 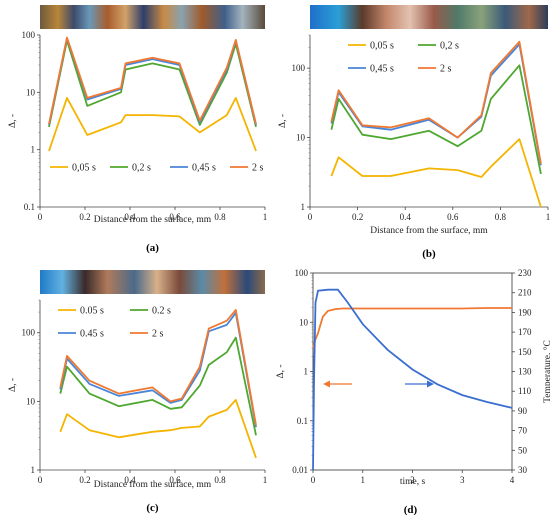 What do you see at coordinates (175, 480) in the screenshot?
I see `panel-3-x-tick-label: 0.6` at bounding box center [175, 480].